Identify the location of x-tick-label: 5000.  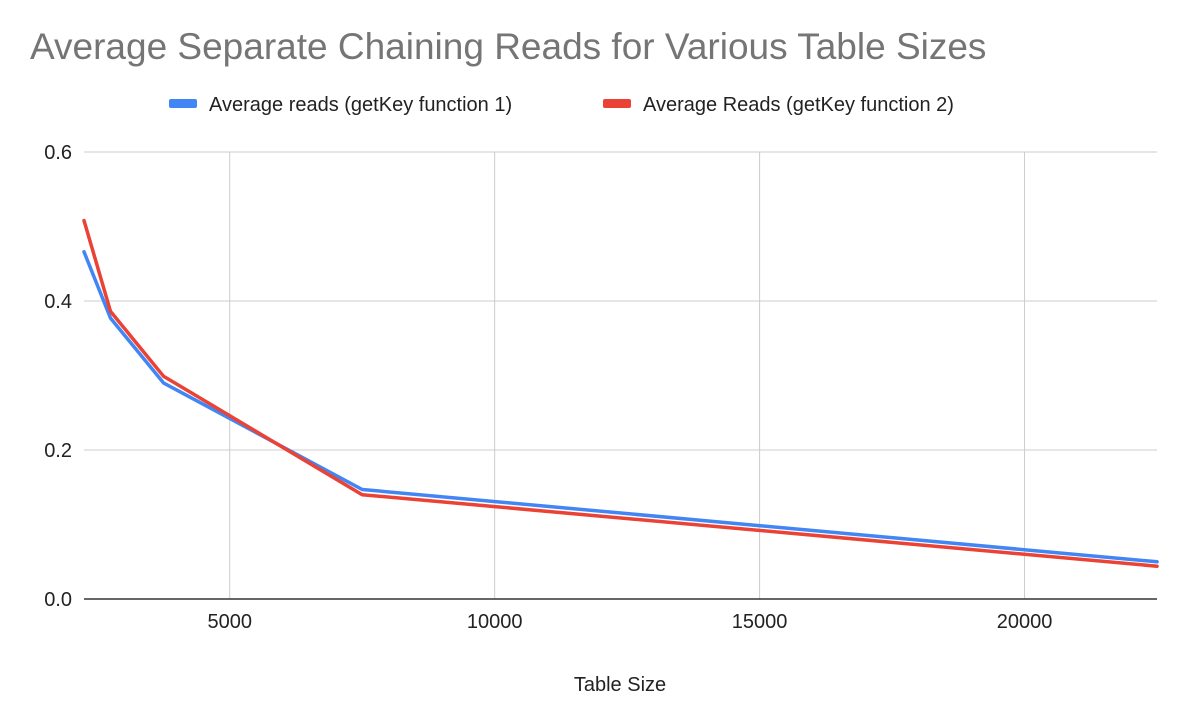
(229, 622).